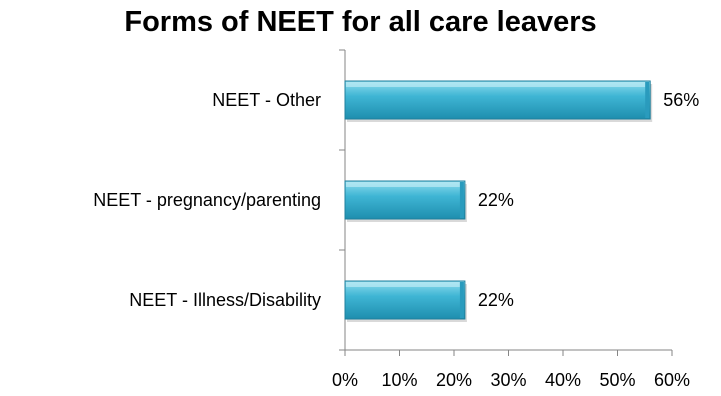 This screenshot has height=396, width=721. I want to click on x-tick-label: 10%, so click(399, 380).